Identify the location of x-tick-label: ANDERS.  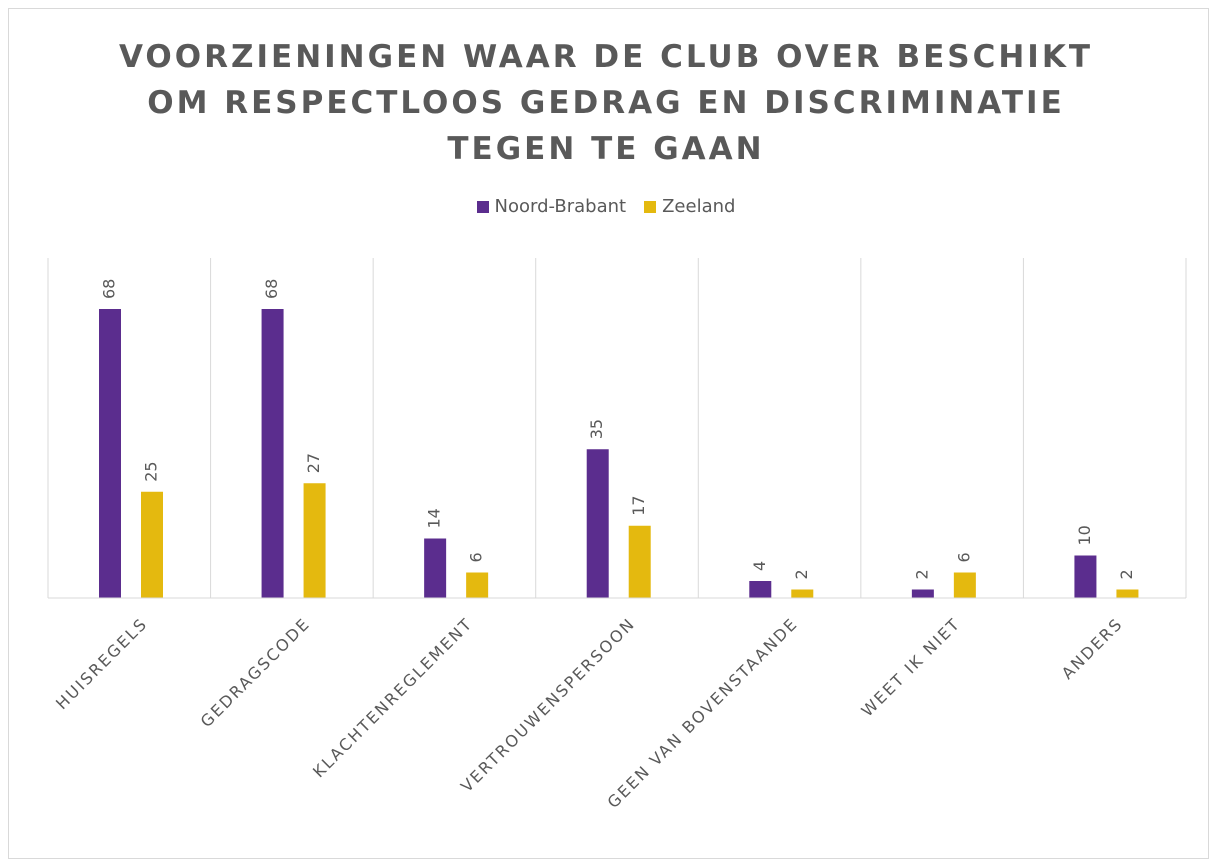
(1092, 648).